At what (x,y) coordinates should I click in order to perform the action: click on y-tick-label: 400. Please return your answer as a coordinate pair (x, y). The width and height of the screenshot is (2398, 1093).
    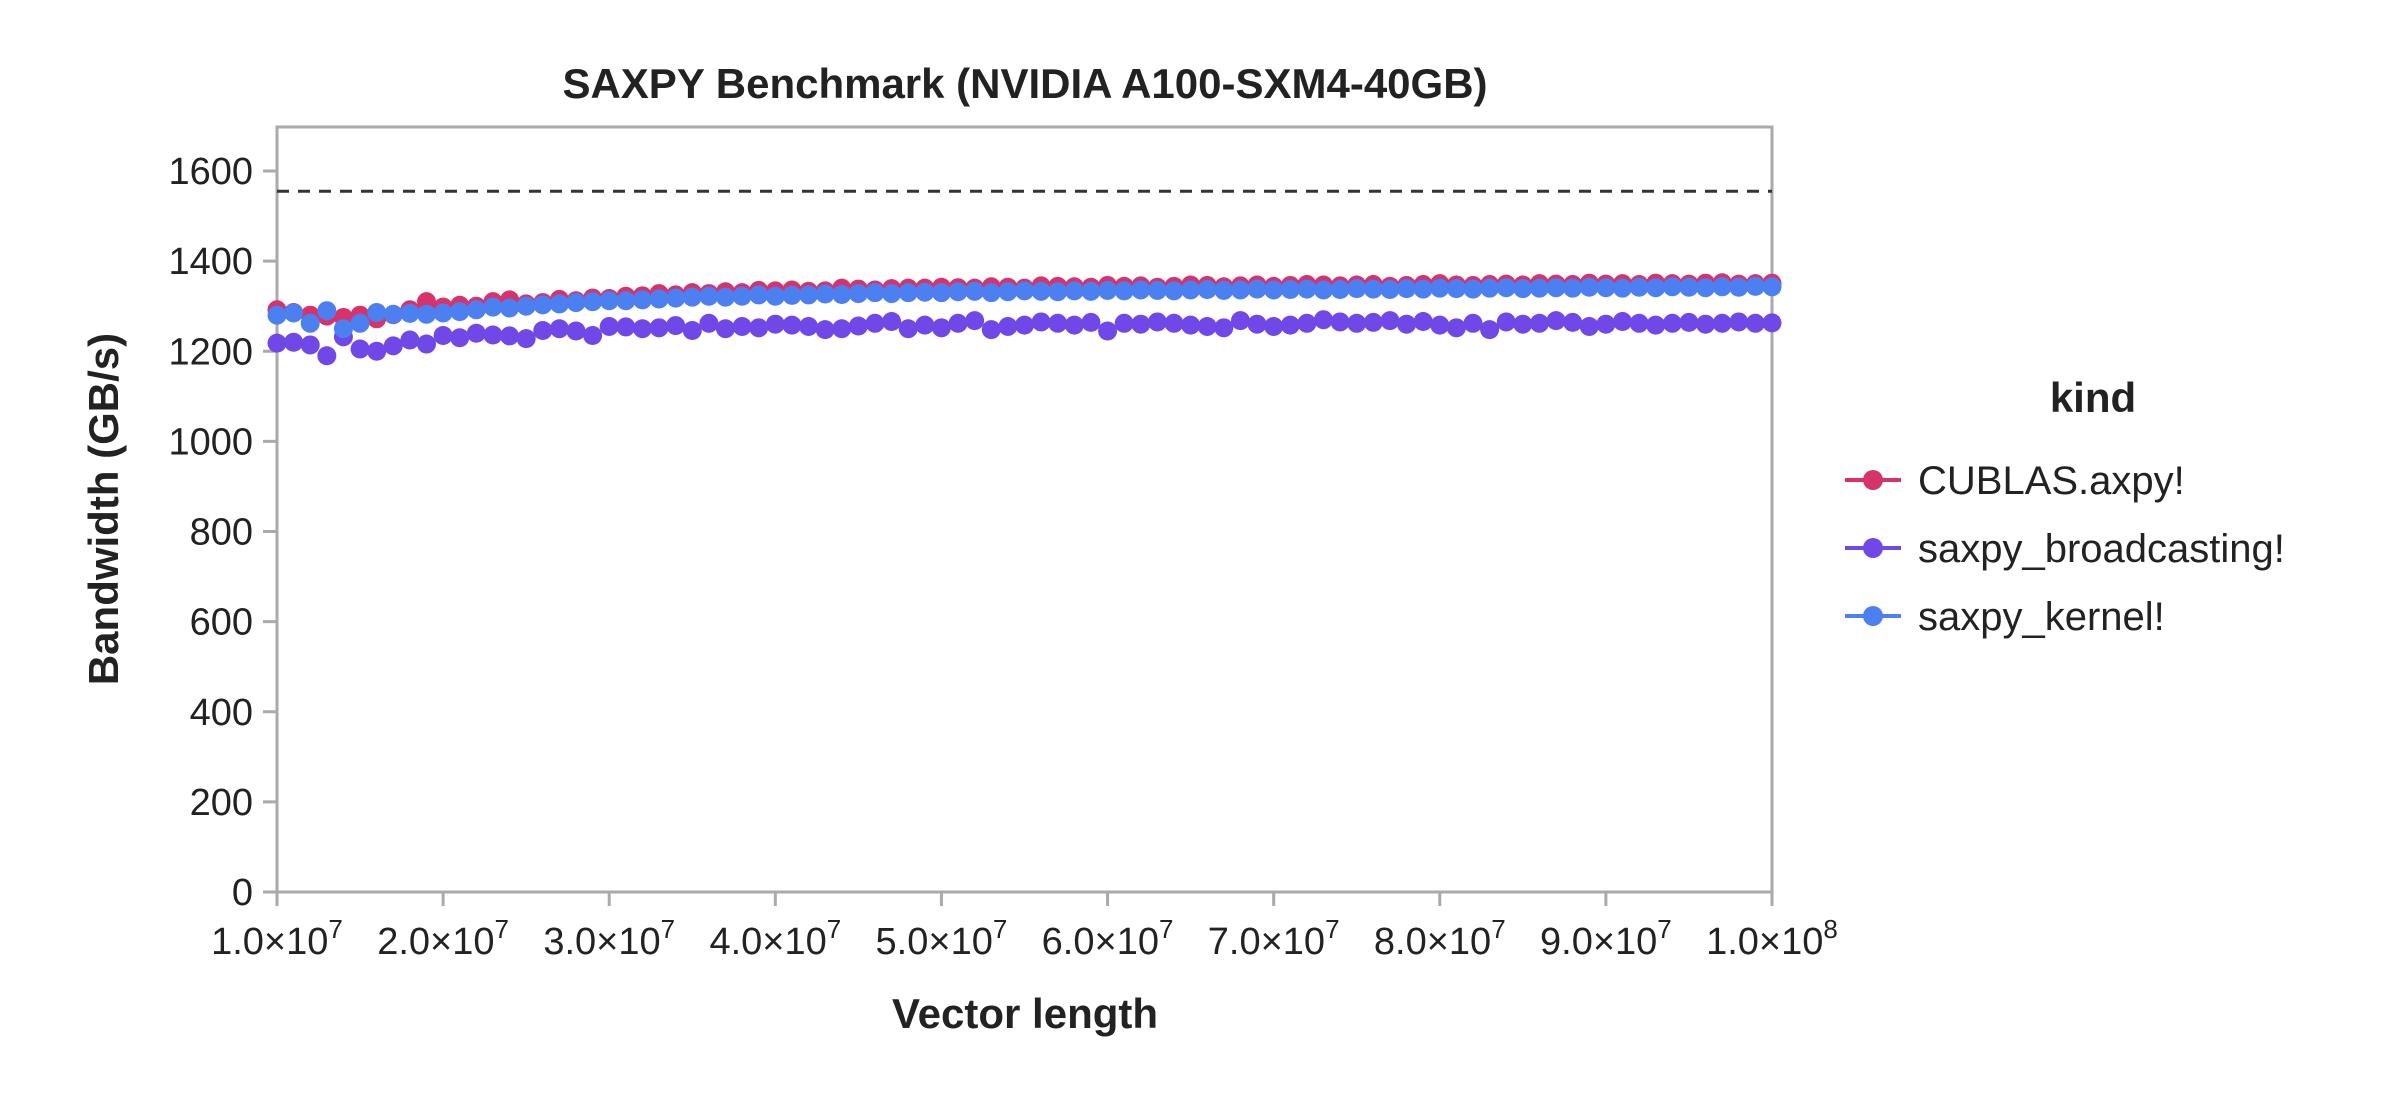
    Looking at the image, I should click on (221, 713).